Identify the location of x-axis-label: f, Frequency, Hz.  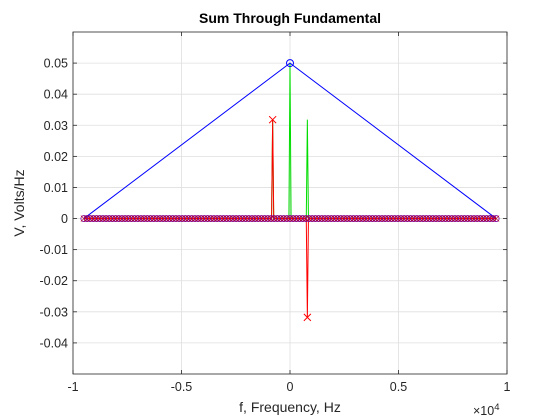
(290, 407).